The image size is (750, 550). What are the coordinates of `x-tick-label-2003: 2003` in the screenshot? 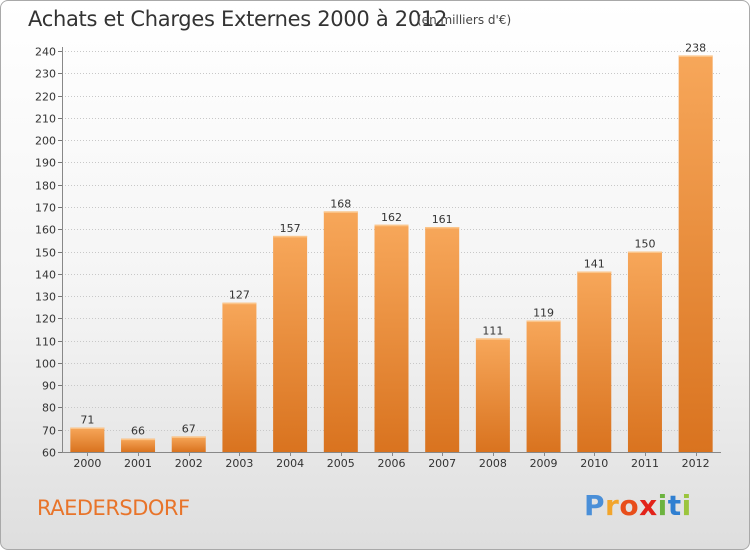 It's located at (239, 463).